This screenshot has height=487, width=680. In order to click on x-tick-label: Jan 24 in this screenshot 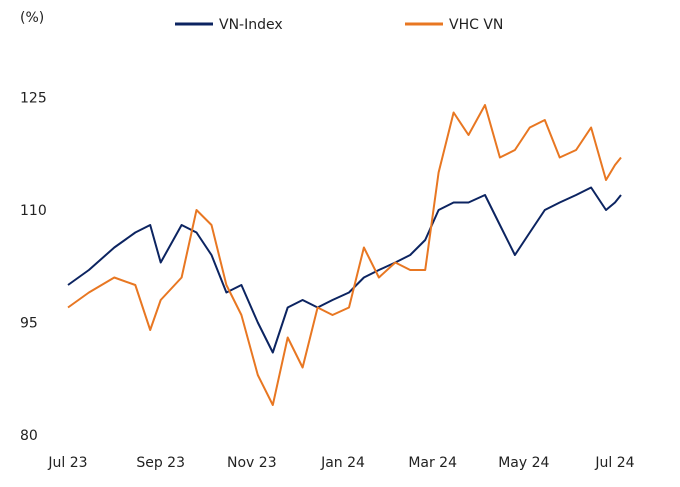, I will do `click(342, 463)`.